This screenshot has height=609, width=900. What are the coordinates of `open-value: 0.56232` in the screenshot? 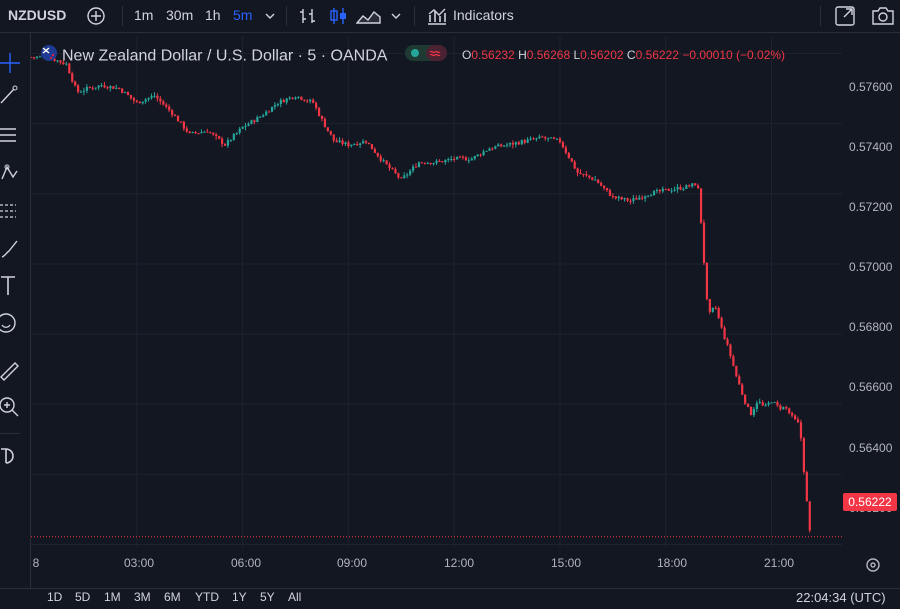 It's located at (492, 55).